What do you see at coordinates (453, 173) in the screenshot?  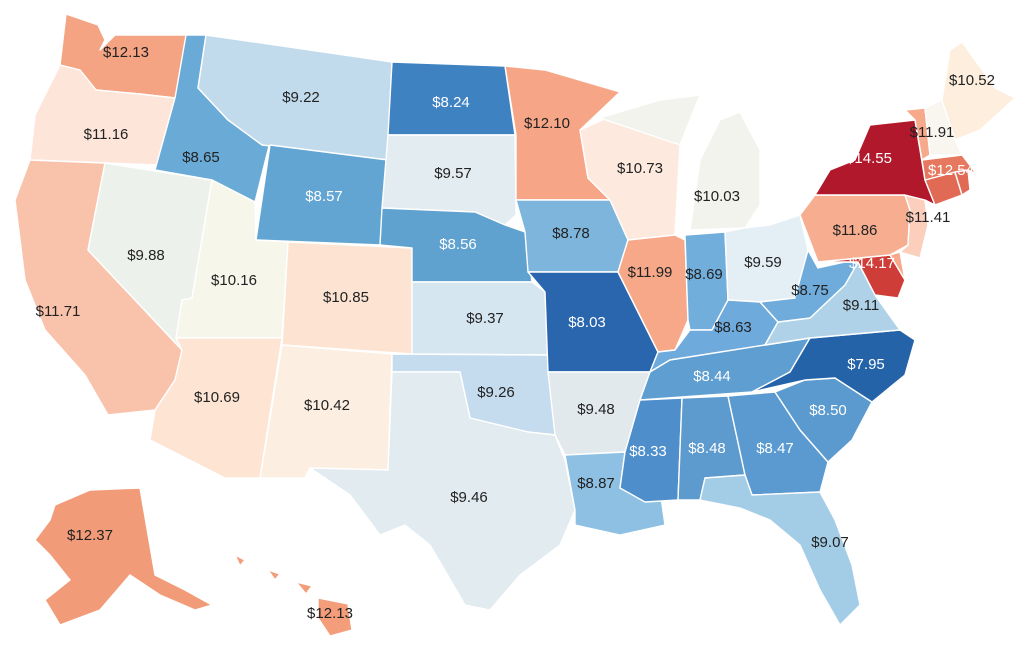 I see `state-label-SD: $9.57` at bounding box center [453, 173].